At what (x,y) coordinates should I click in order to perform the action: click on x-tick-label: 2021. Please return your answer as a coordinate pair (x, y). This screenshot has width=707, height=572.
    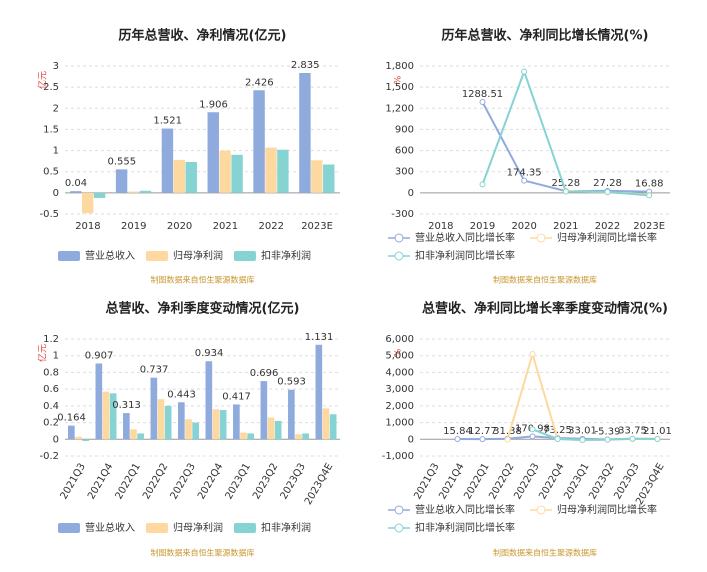
    Looking at the image, I should click on (225, 226).